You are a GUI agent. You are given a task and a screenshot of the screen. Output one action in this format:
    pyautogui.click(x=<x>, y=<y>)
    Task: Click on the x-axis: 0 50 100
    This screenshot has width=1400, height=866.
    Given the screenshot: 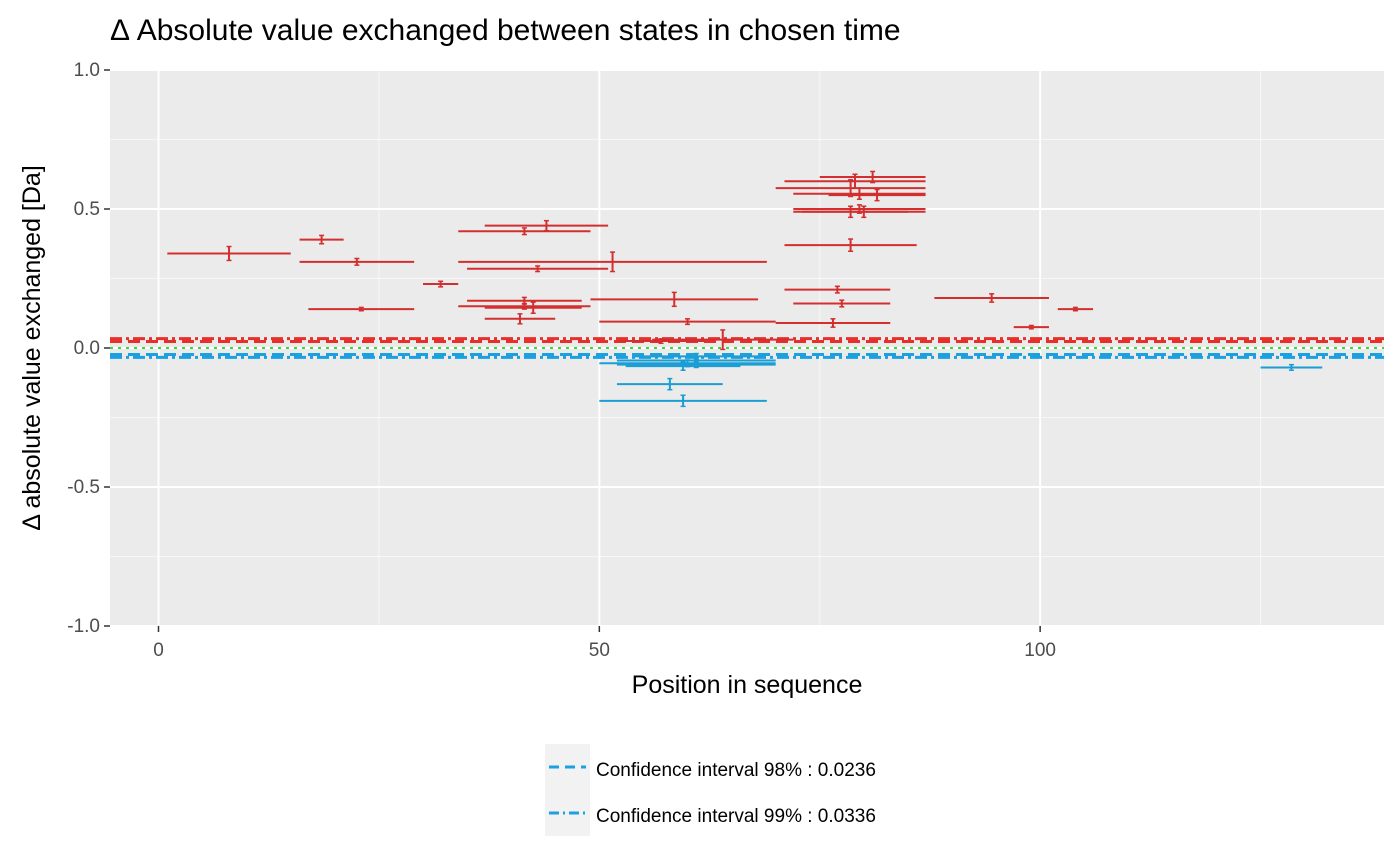 What is the action you would take?
    pyautogui.click(x=604, y=643)
    